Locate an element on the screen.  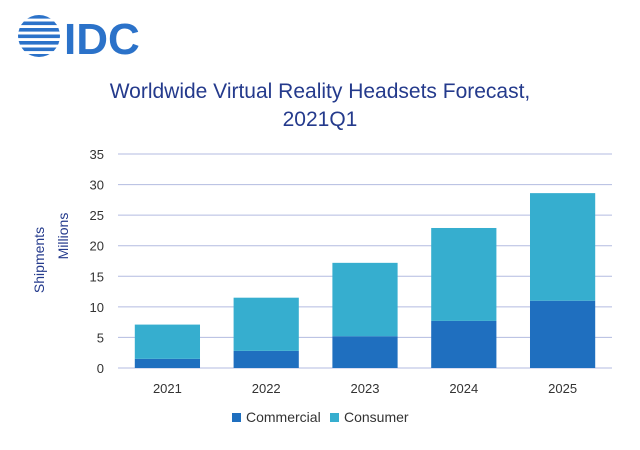
bar-consumer-2024 is located at coordinates (464, 274).